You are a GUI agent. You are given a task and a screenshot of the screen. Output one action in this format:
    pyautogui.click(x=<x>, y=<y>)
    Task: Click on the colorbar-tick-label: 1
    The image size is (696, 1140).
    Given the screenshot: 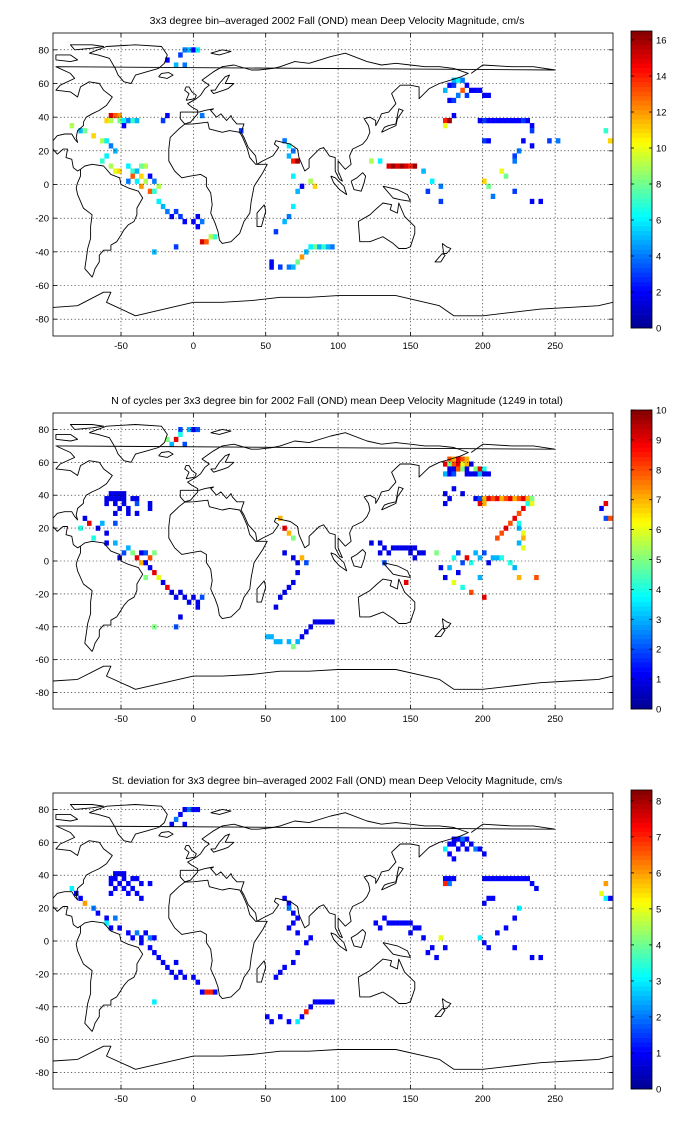 What is the action you would take?
    pyautogui.click(x=658, y=680)
    